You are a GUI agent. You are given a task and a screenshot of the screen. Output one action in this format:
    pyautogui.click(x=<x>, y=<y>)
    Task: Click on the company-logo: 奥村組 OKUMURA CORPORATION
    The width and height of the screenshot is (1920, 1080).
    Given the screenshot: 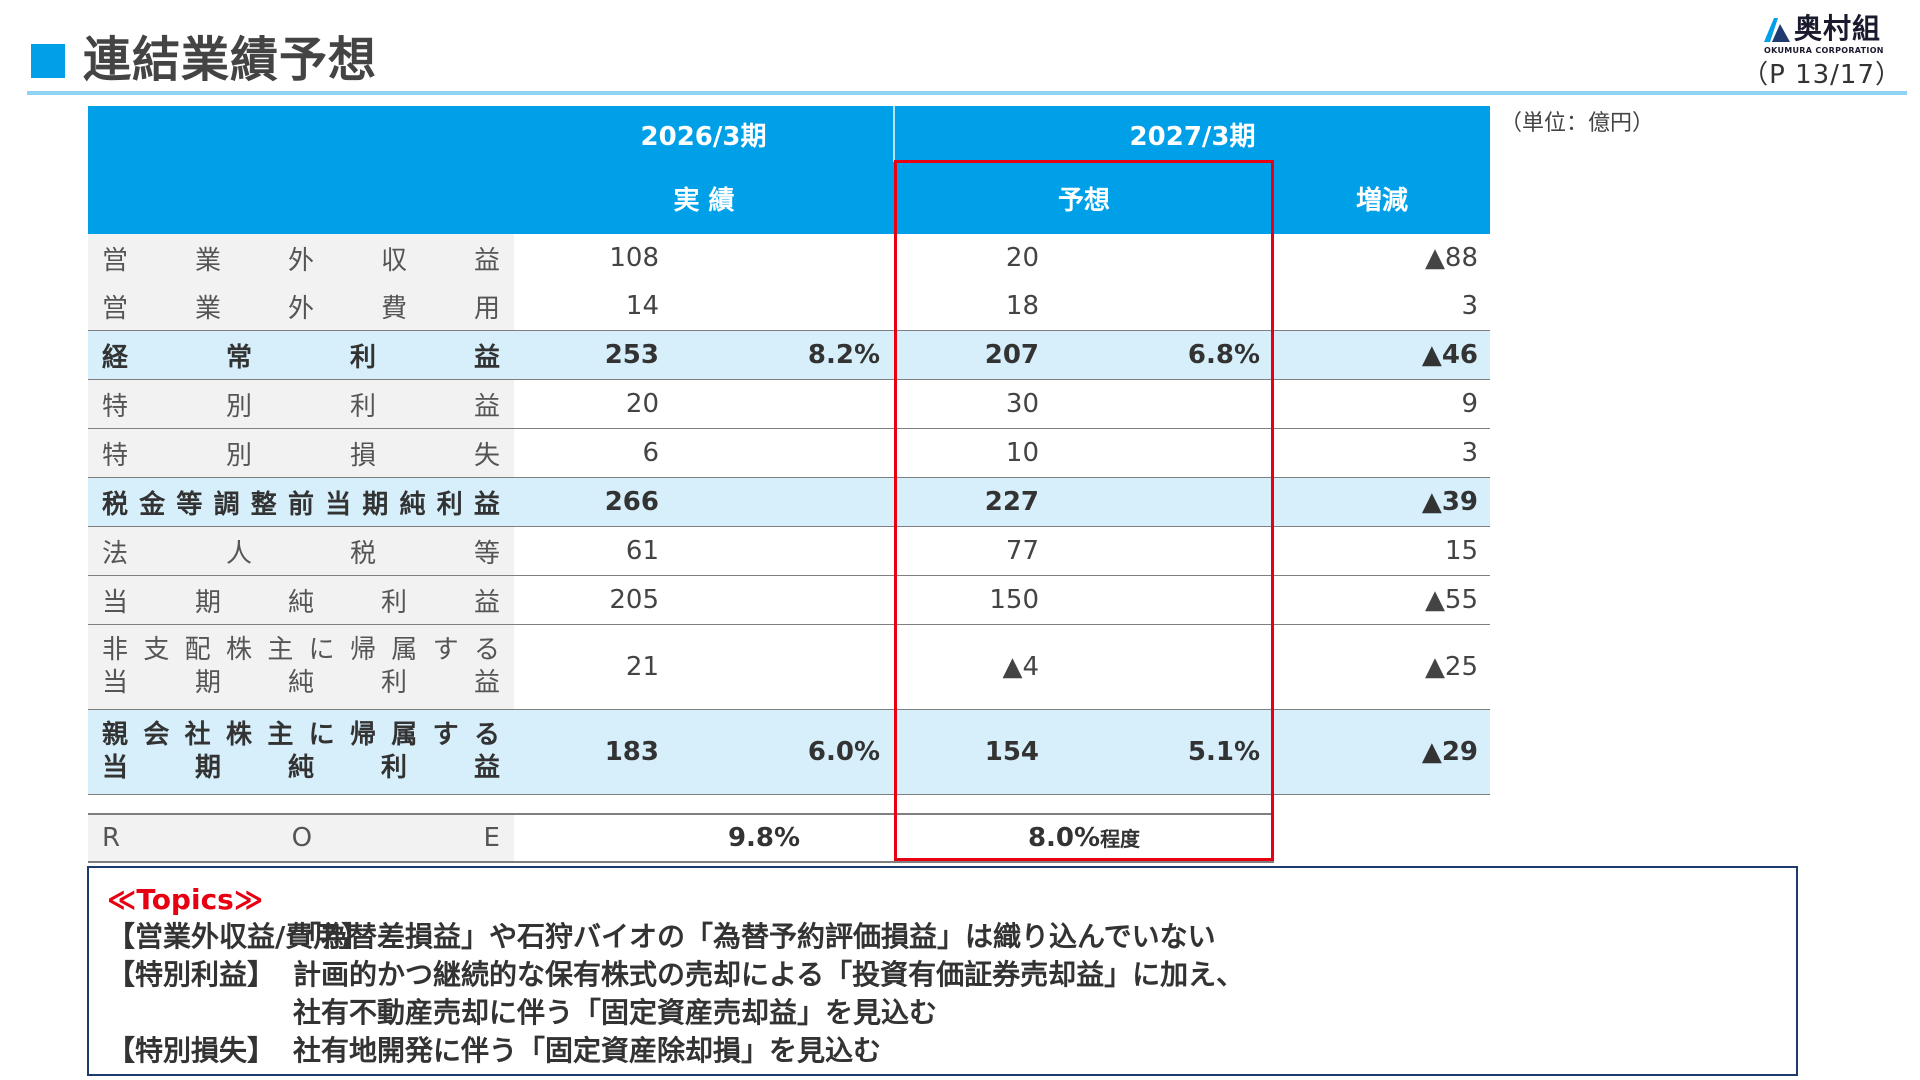 What is the action you would take?
    pyautogui.click(x=1832, y=34)
    